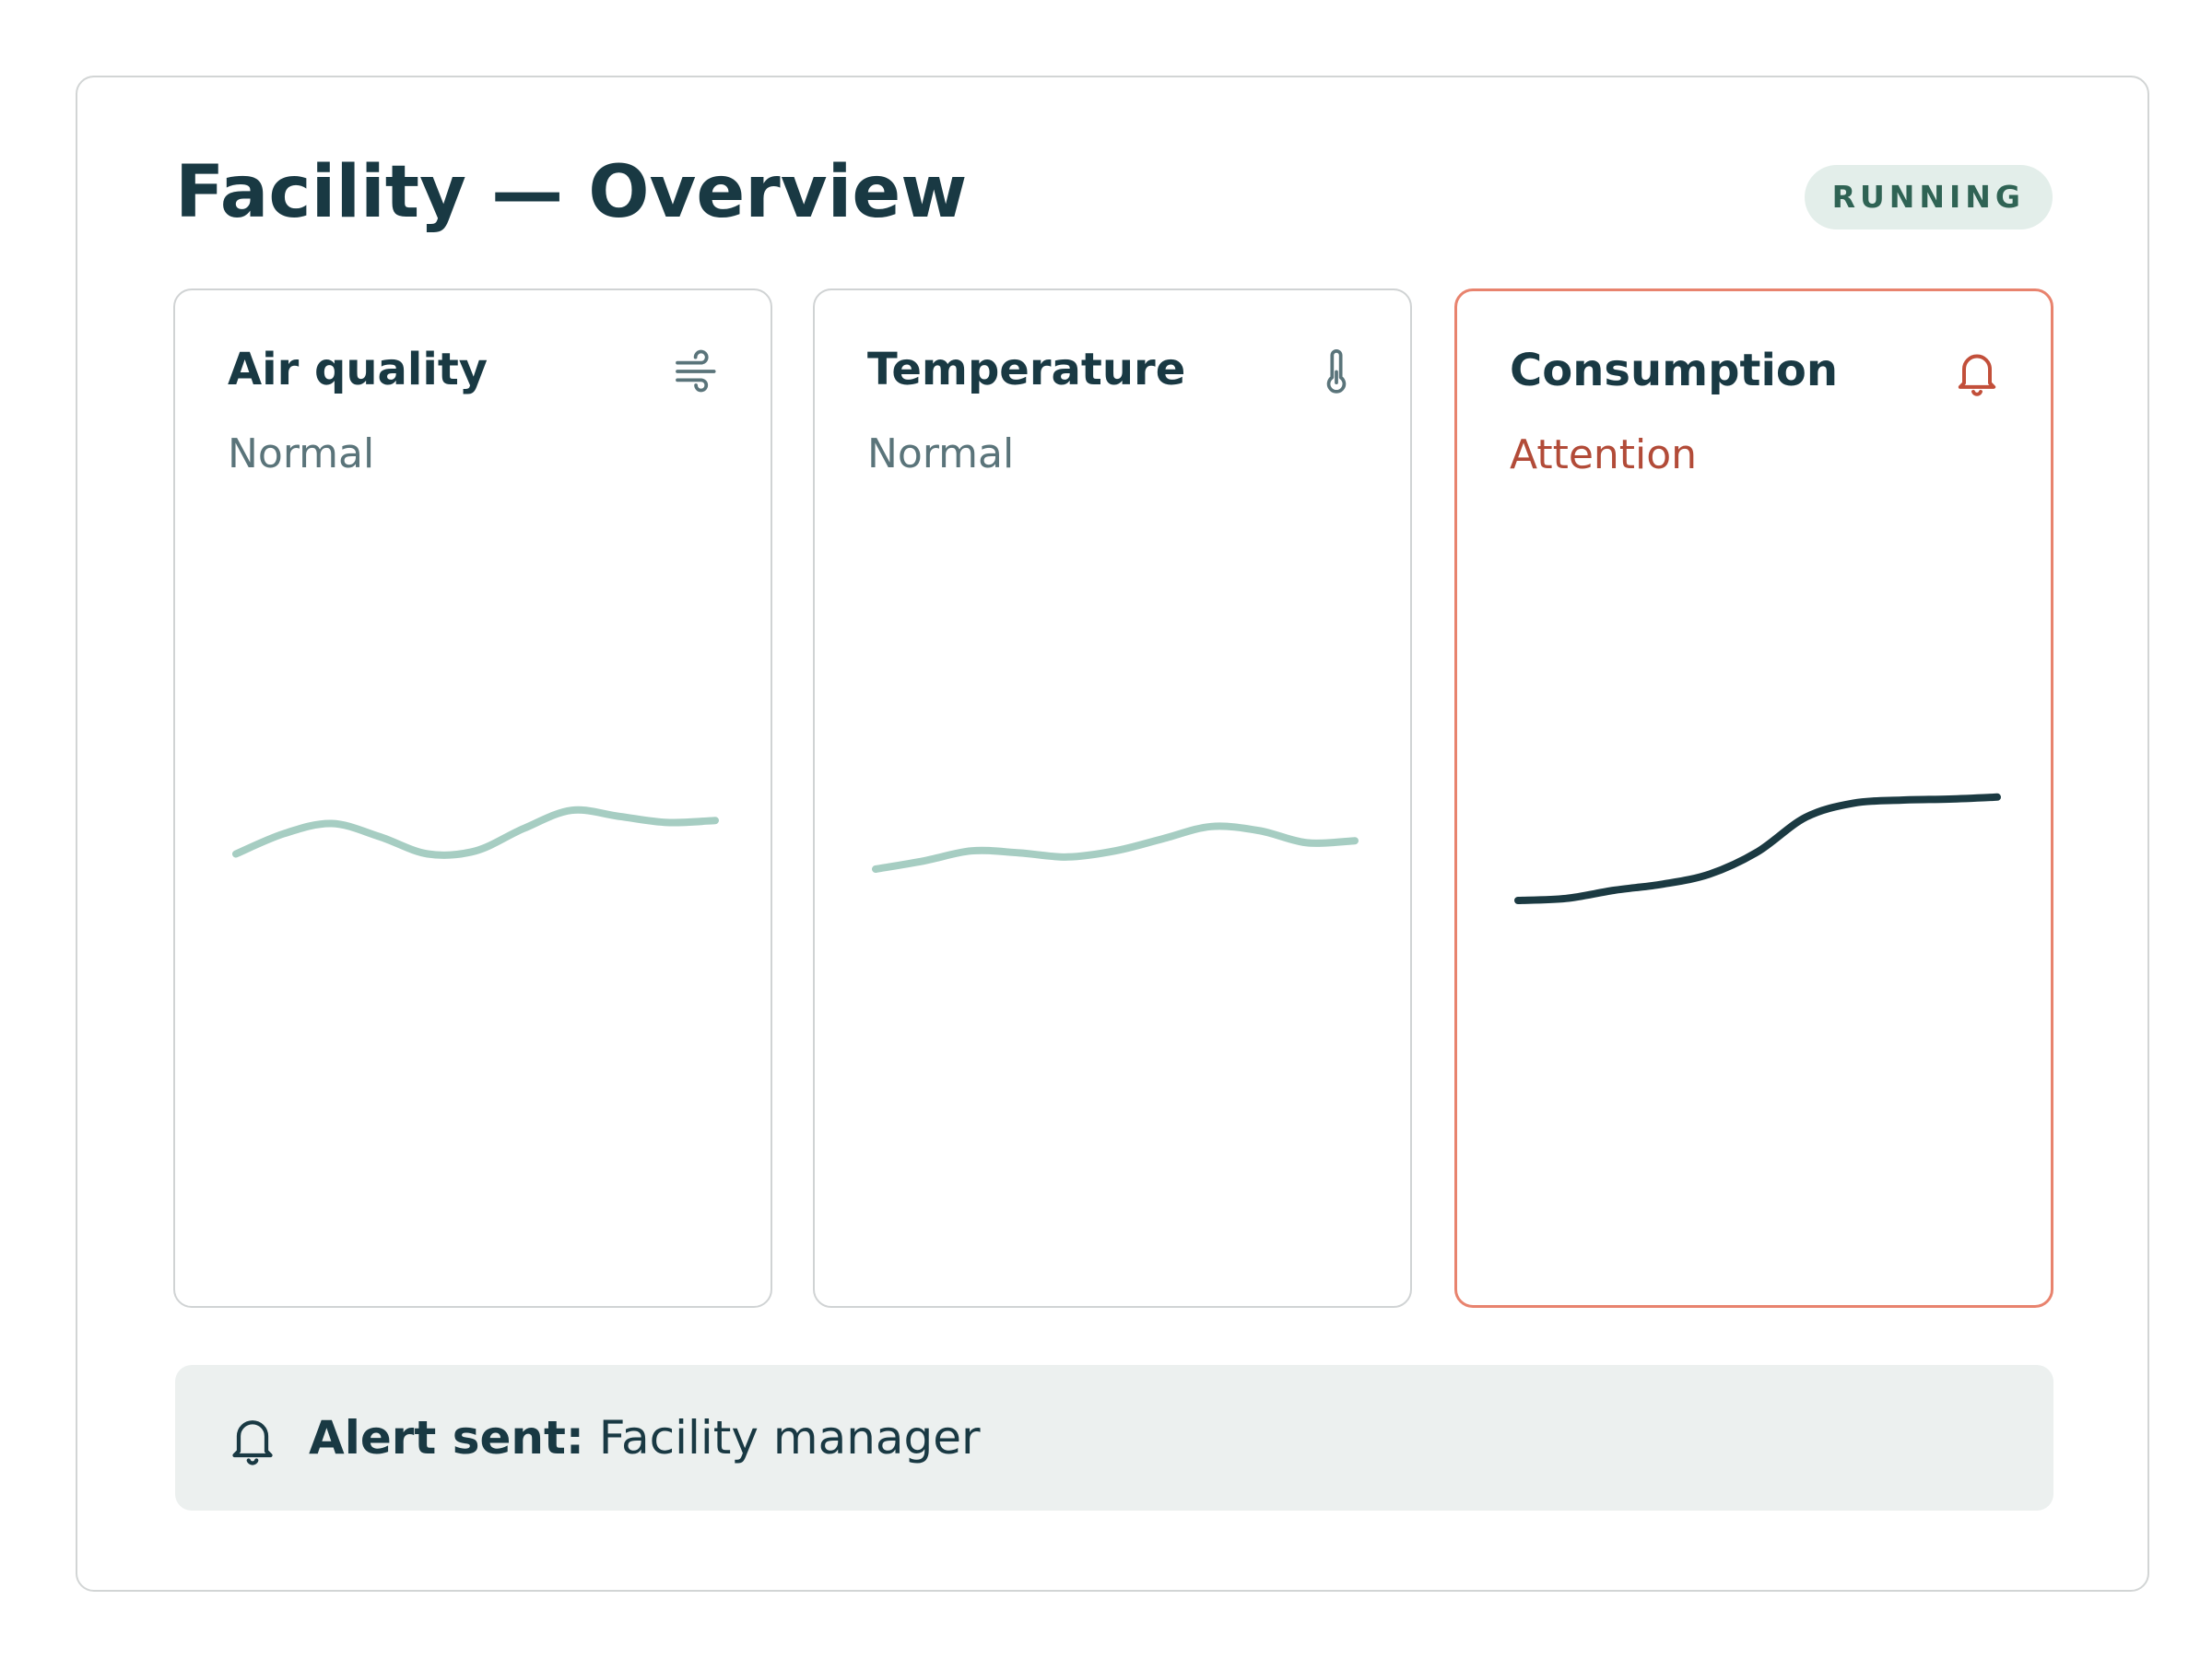  Describe the element at coordinates (446, 1438) in the screenshot. I see `alert-label: Alert sent:` at that location.